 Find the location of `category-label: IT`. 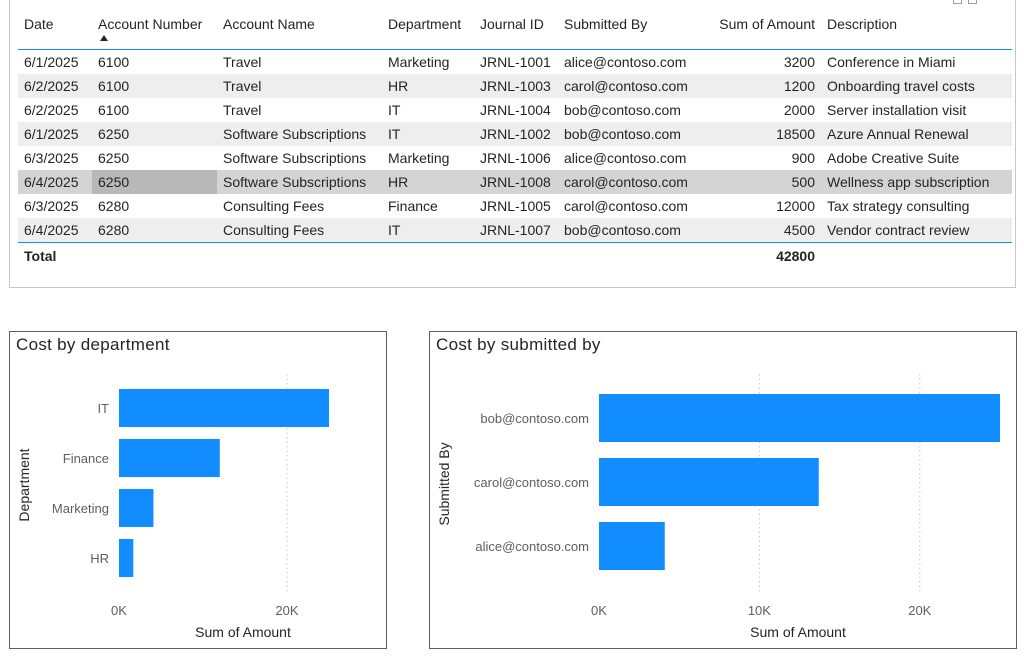

category-label: IT is located at coordinates (103, 408).